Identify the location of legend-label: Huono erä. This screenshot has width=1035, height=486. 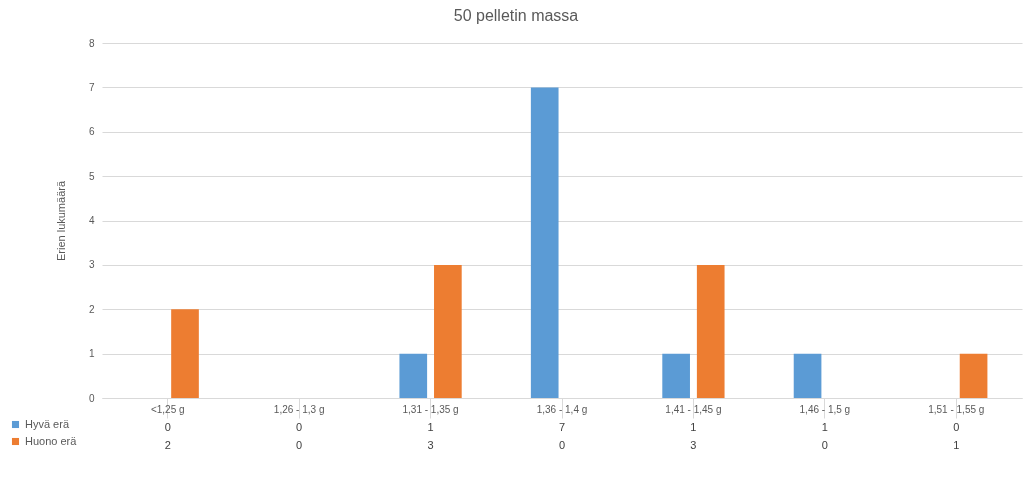
(51, 440).